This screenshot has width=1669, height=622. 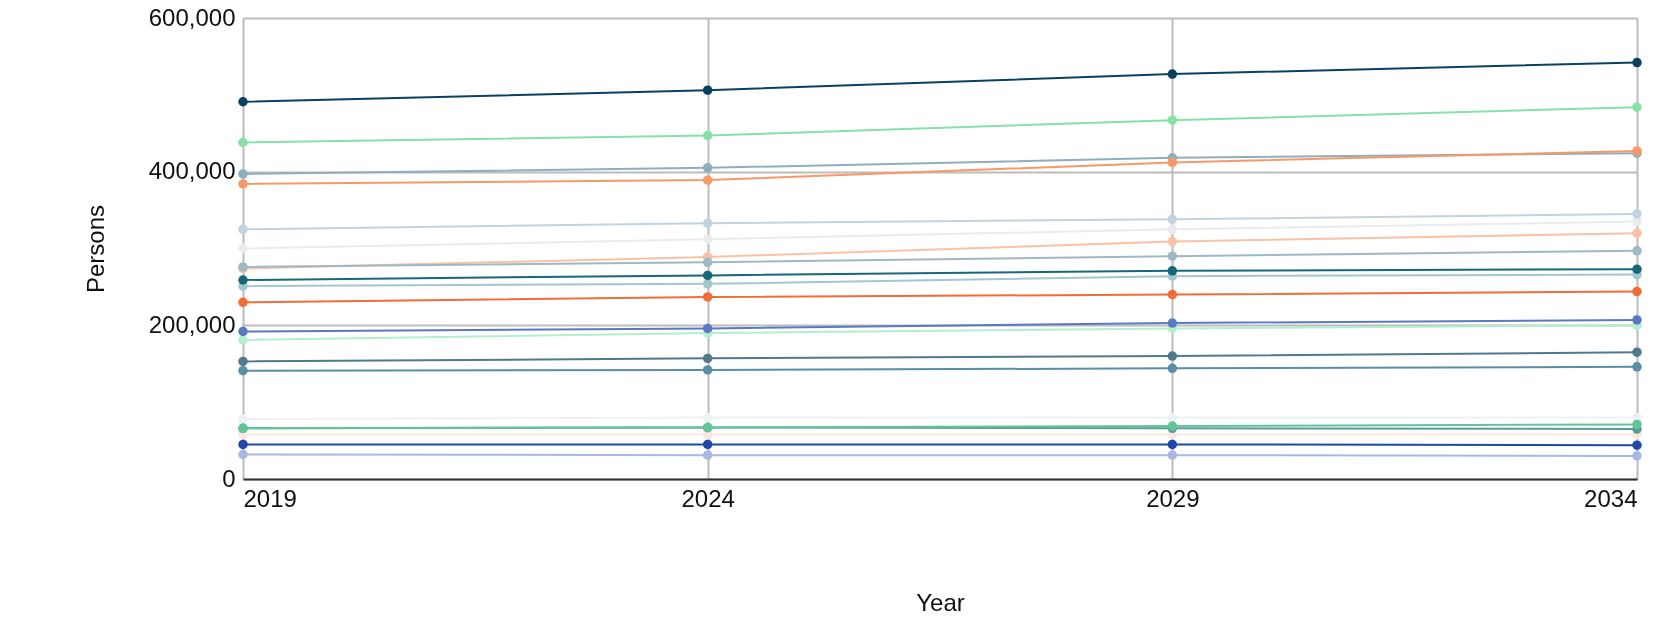 What do you see at coordinates (940, 602) in the screenshot?
I see `x-axis-title: Year` at bounding box center [940, 602].